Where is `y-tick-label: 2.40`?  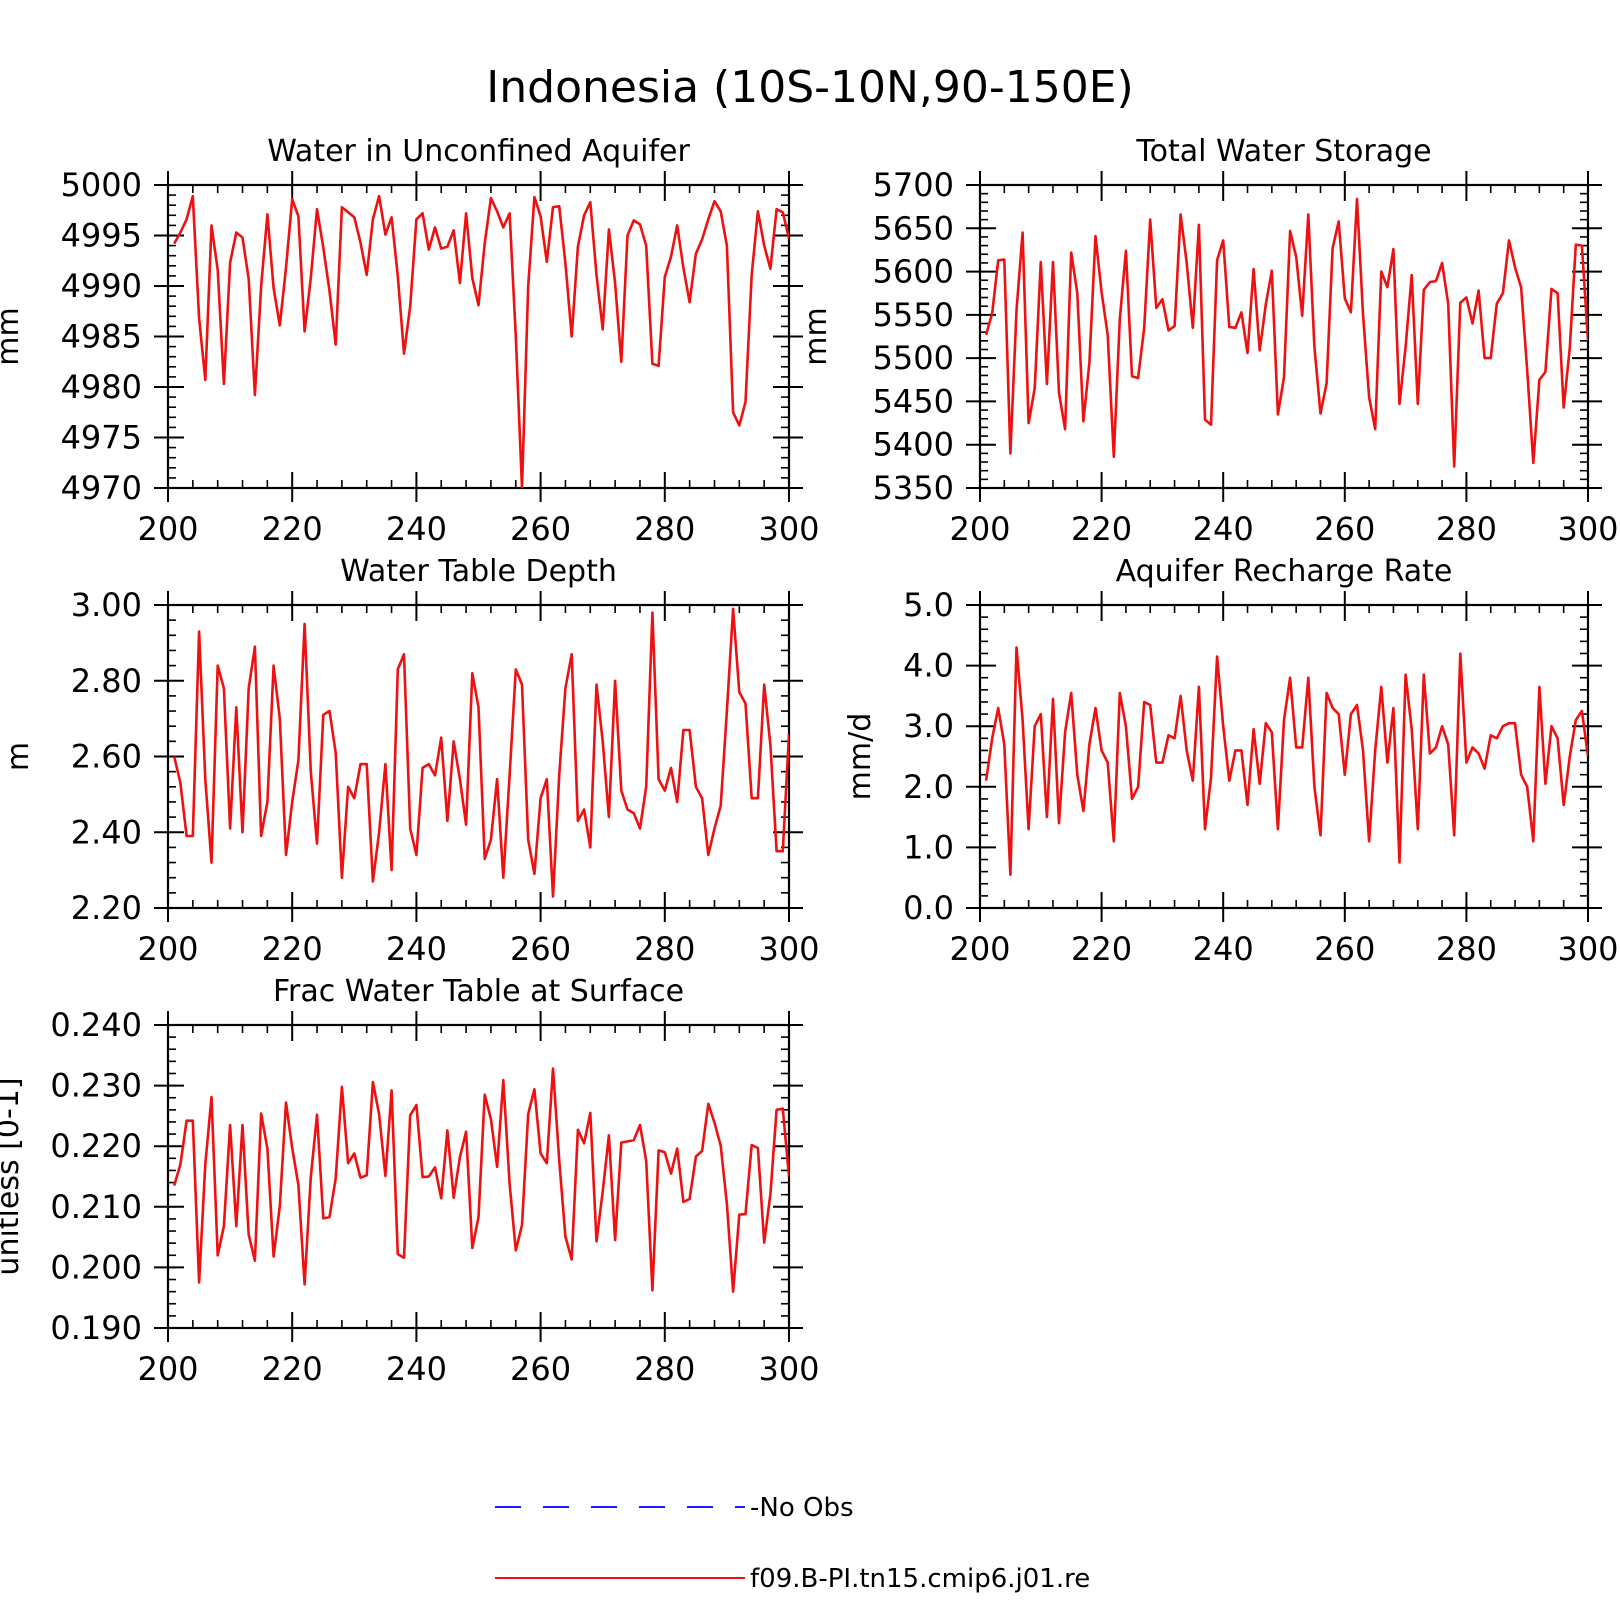
y-tick-label: 2.40 is located at coordinates (106, 832).